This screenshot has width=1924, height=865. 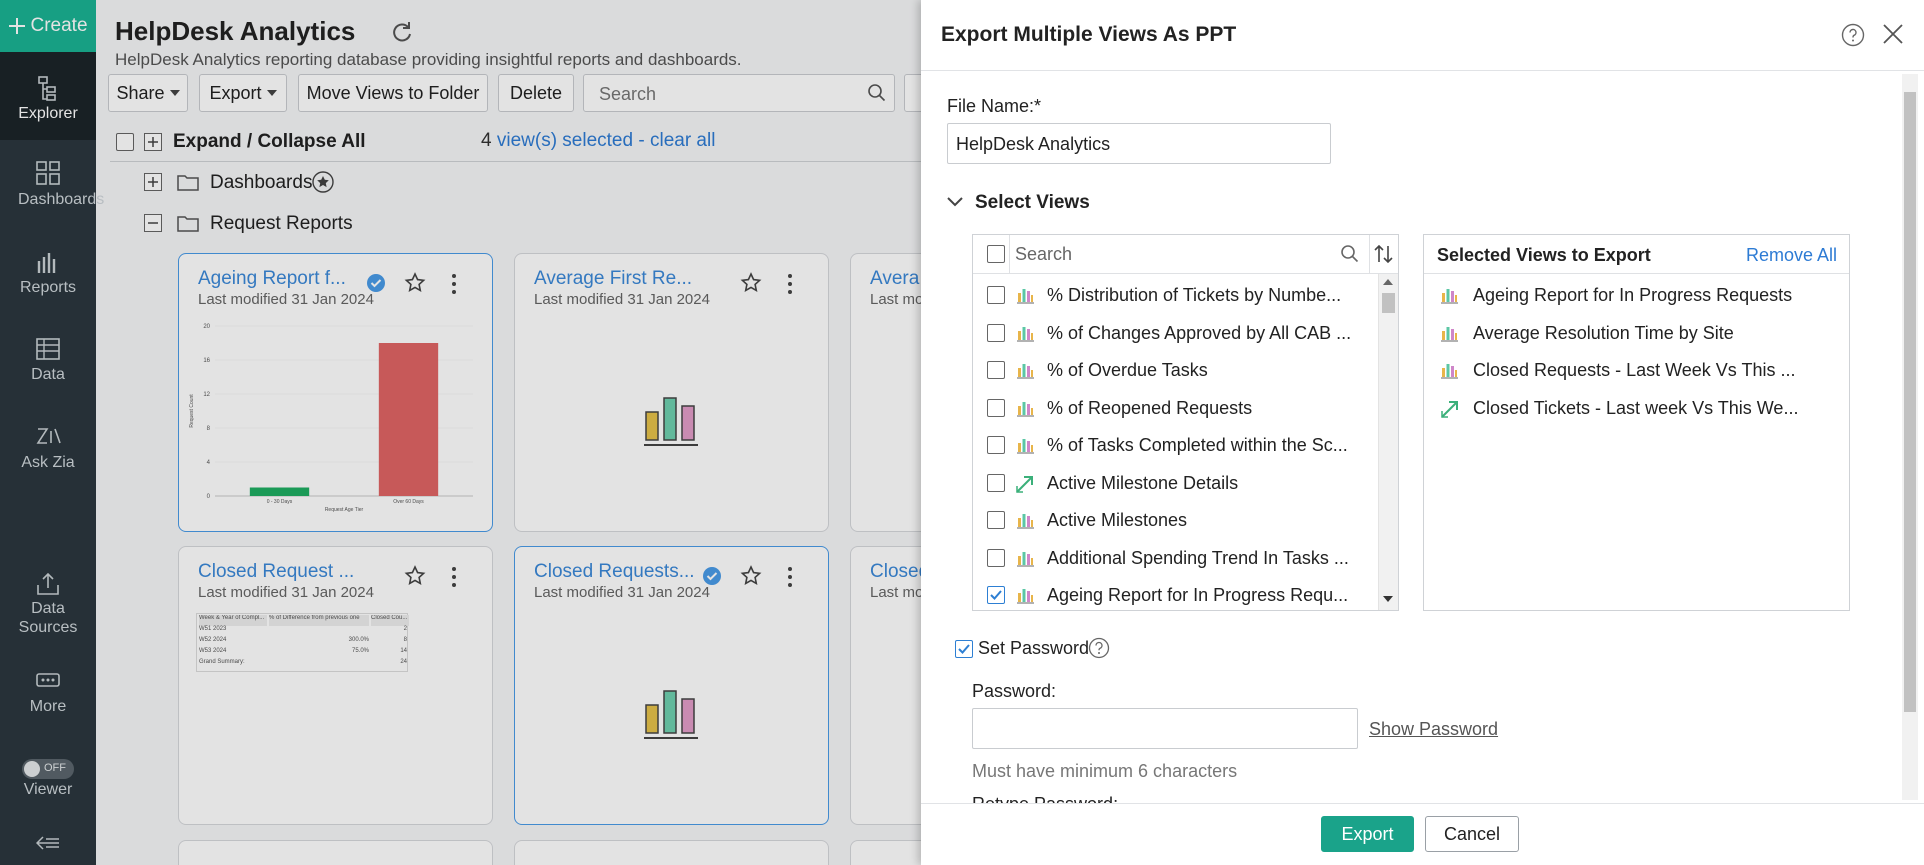 I want to click on create-button: Create, so click(x=48, y=26).